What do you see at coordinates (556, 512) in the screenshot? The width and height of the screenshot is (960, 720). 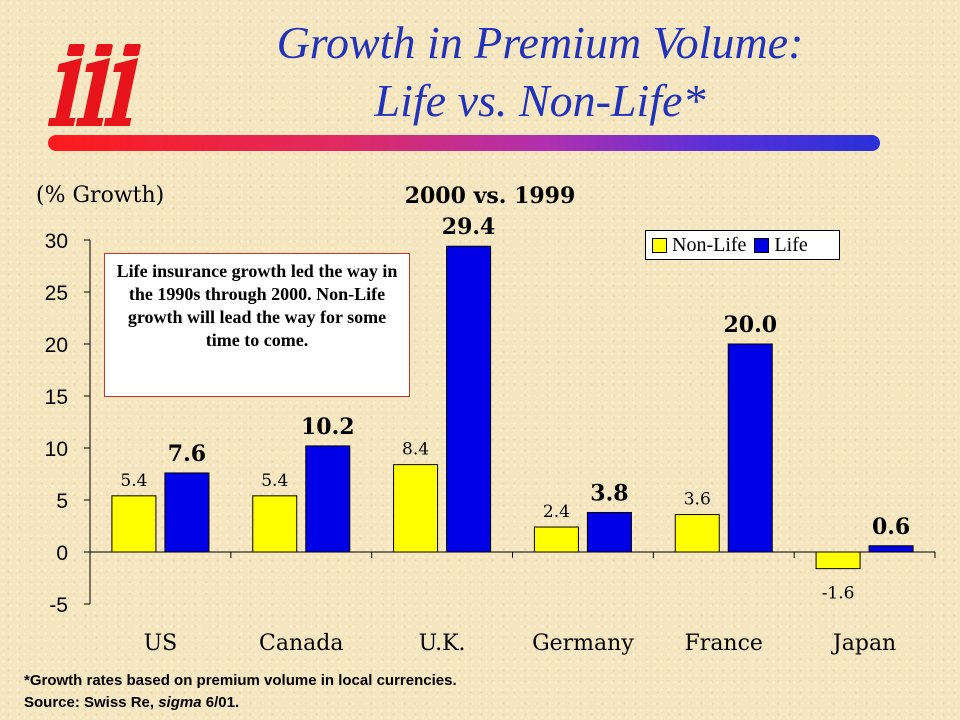 I see `data-label-non-life: 2.4` at bounding box center [556, 512].